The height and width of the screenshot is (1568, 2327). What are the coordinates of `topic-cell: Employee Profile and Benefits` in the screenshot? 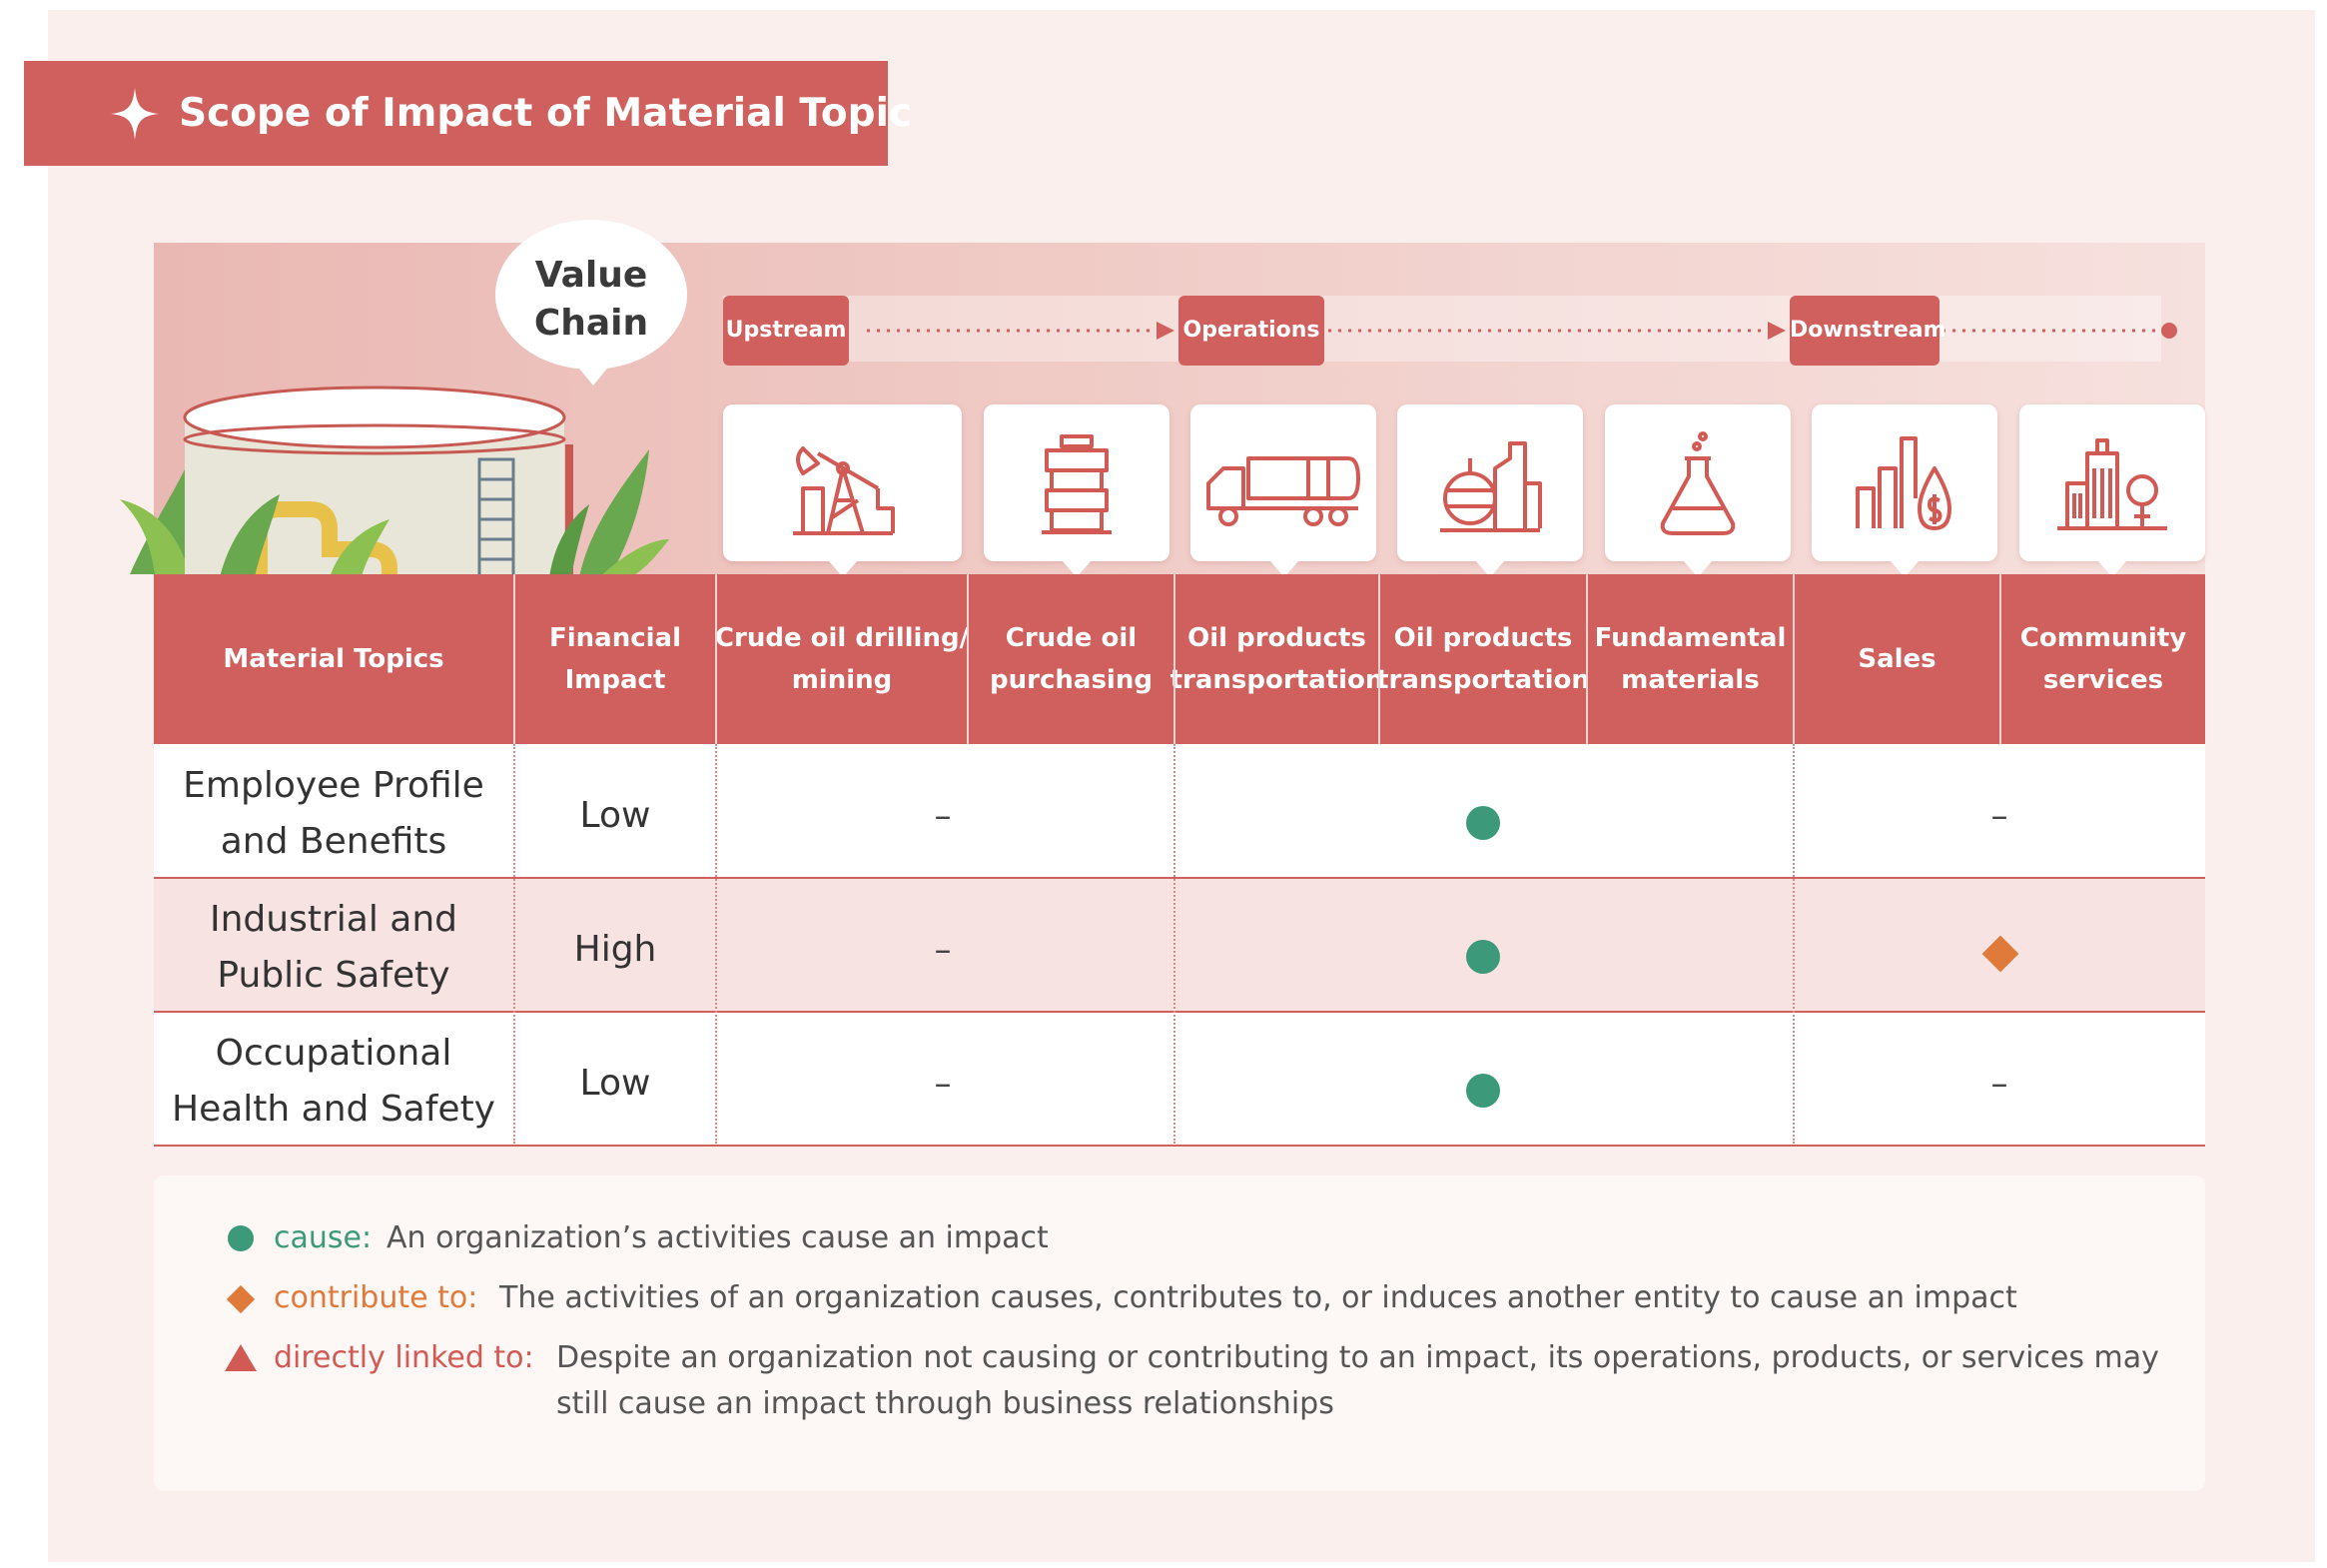 It's located at (333, 813).